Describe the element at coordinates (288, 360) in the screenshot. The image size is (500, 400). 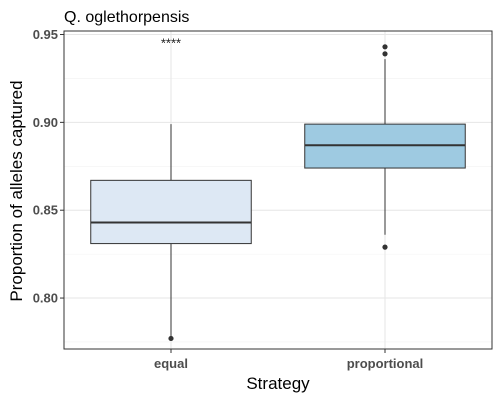
I see `x-axis: equal proportional` at that location.